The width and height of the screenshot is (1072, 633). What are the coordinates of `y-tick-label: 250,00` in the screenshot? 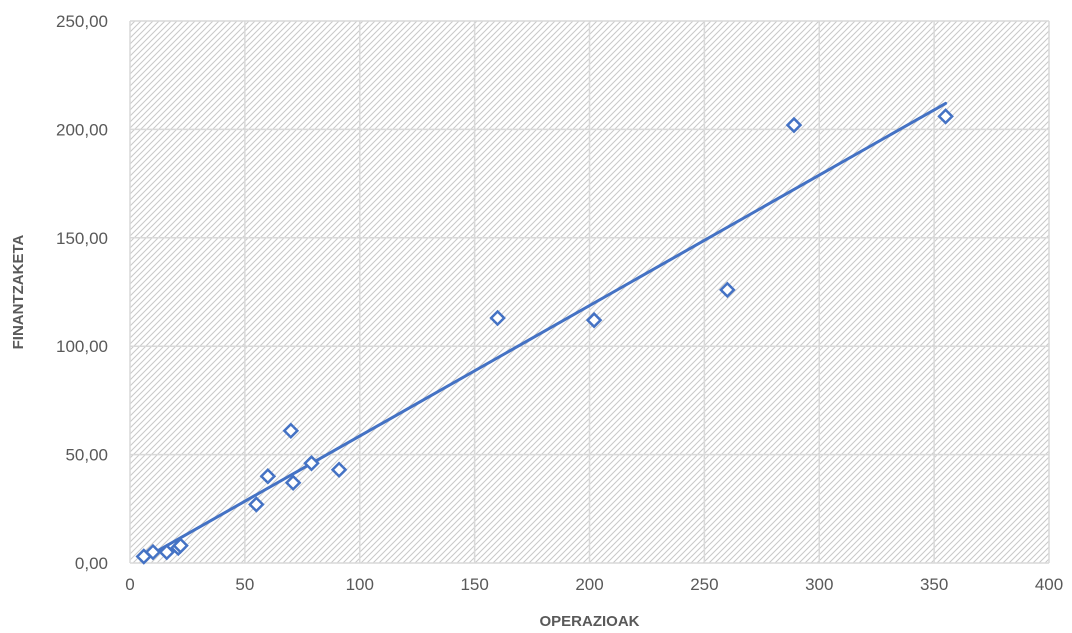 It's located at (82, 21).